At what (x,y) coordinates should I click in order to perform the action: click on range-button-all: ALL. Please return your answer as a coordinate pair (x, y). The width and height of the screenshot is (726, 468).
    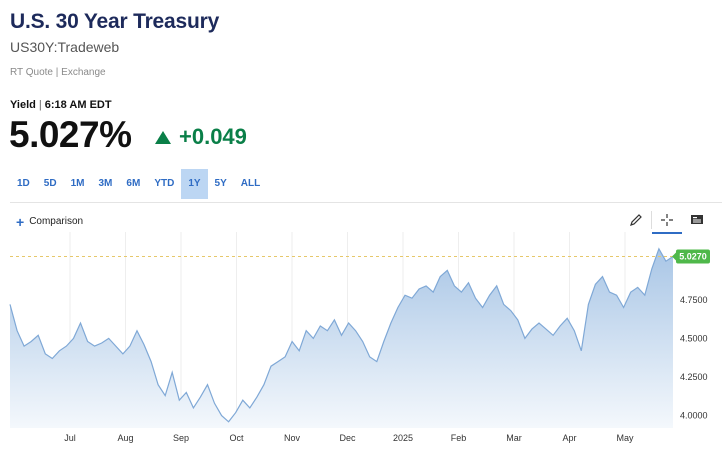
    Looking at the image, I should click on (250, 183).